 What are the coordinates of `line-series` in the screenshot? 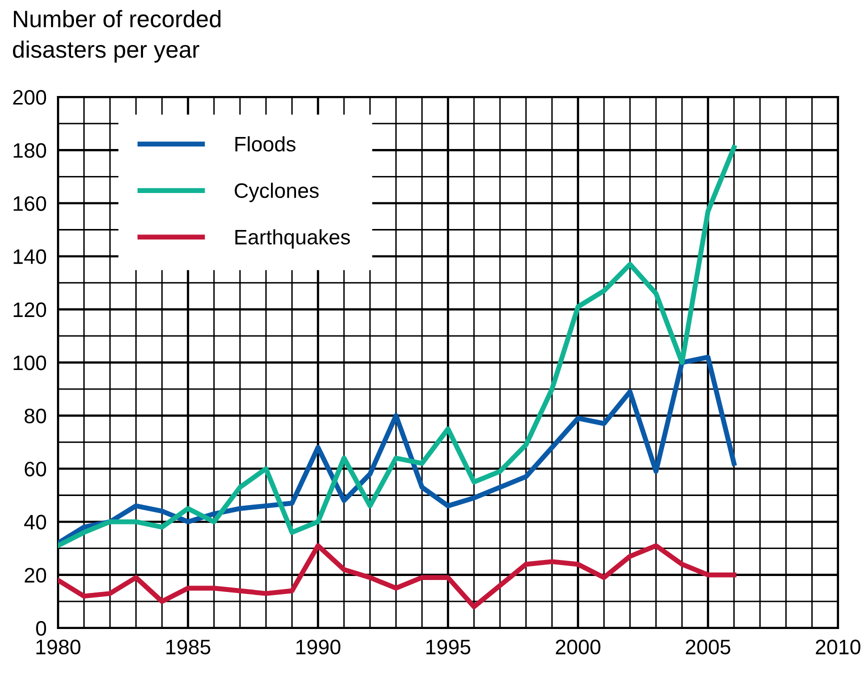 It's located at (397, 576).